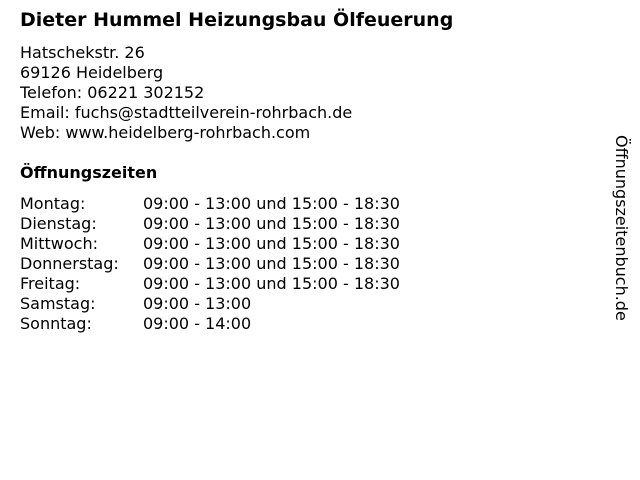 Image resolution: width=640 pixels, height=480 pixels. I want to click on phone: Telefon: 06221 302152, so click(112, 92).